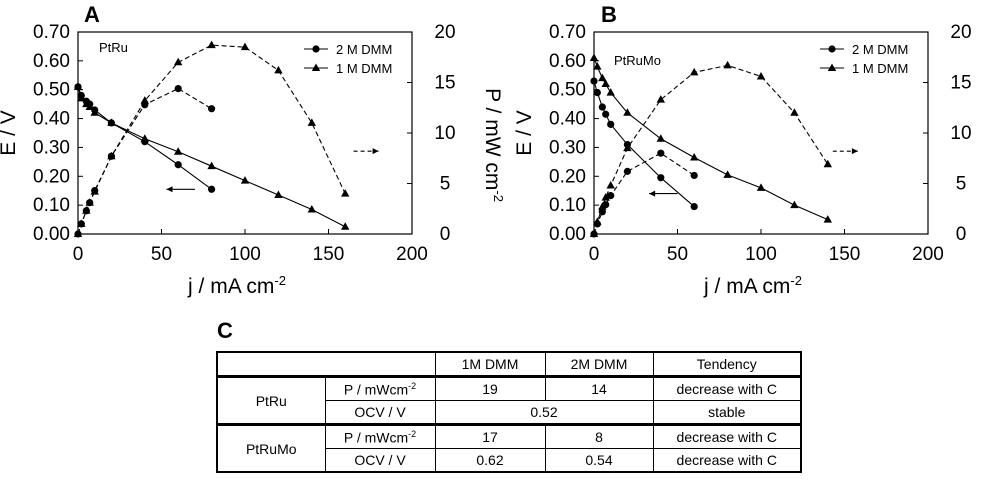 Image resolution: width=1000 pixels, height=486 pixels. Describe the element at coordinates (51, 90) in the screenshot. I see `y-tick-label: 0.50` at that location.